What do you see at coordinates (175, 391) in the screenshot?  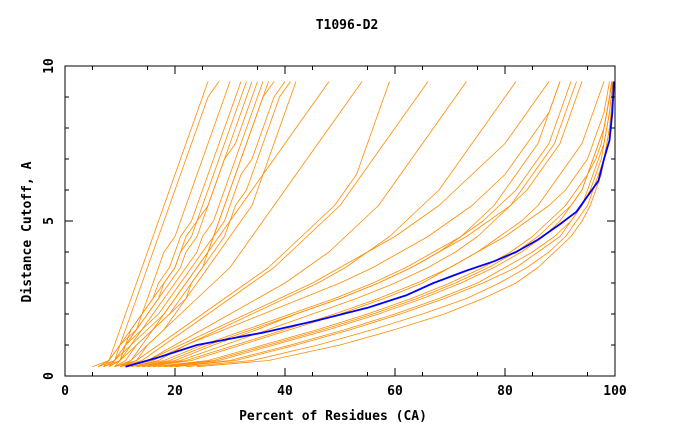 I see `x-tick-label-20: 20` at bounding box center [175, 391].